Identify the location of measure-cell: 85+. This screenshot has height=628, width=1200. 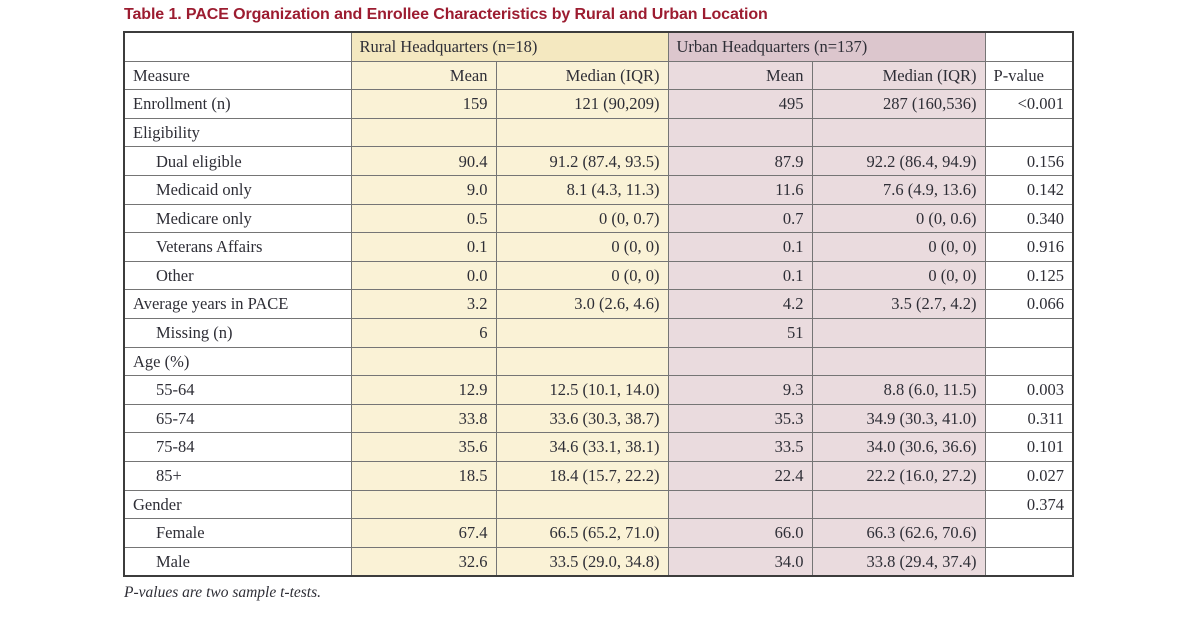
(237, 475).